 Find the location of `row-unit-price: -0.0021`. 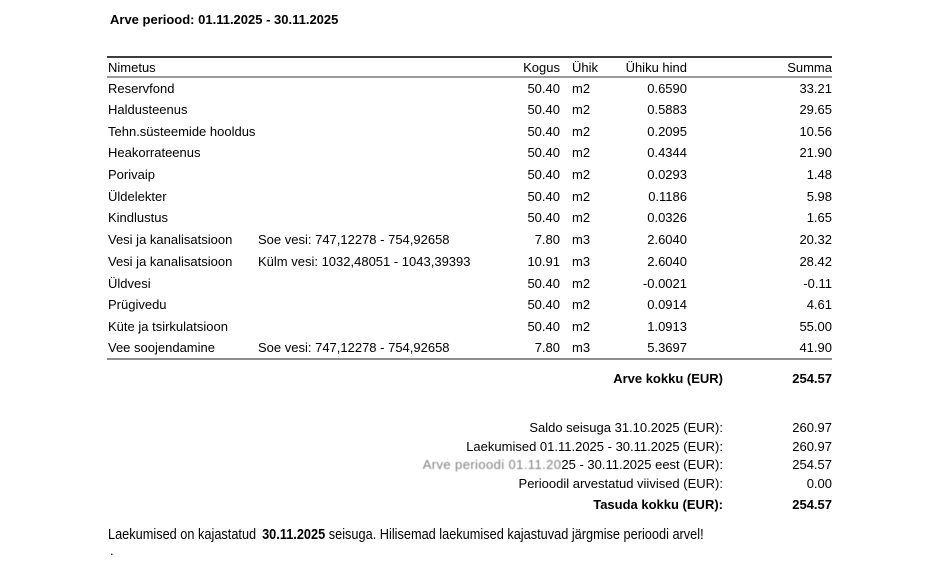

row-unit-price: -0.0021 is located at coordinates (664, 283).